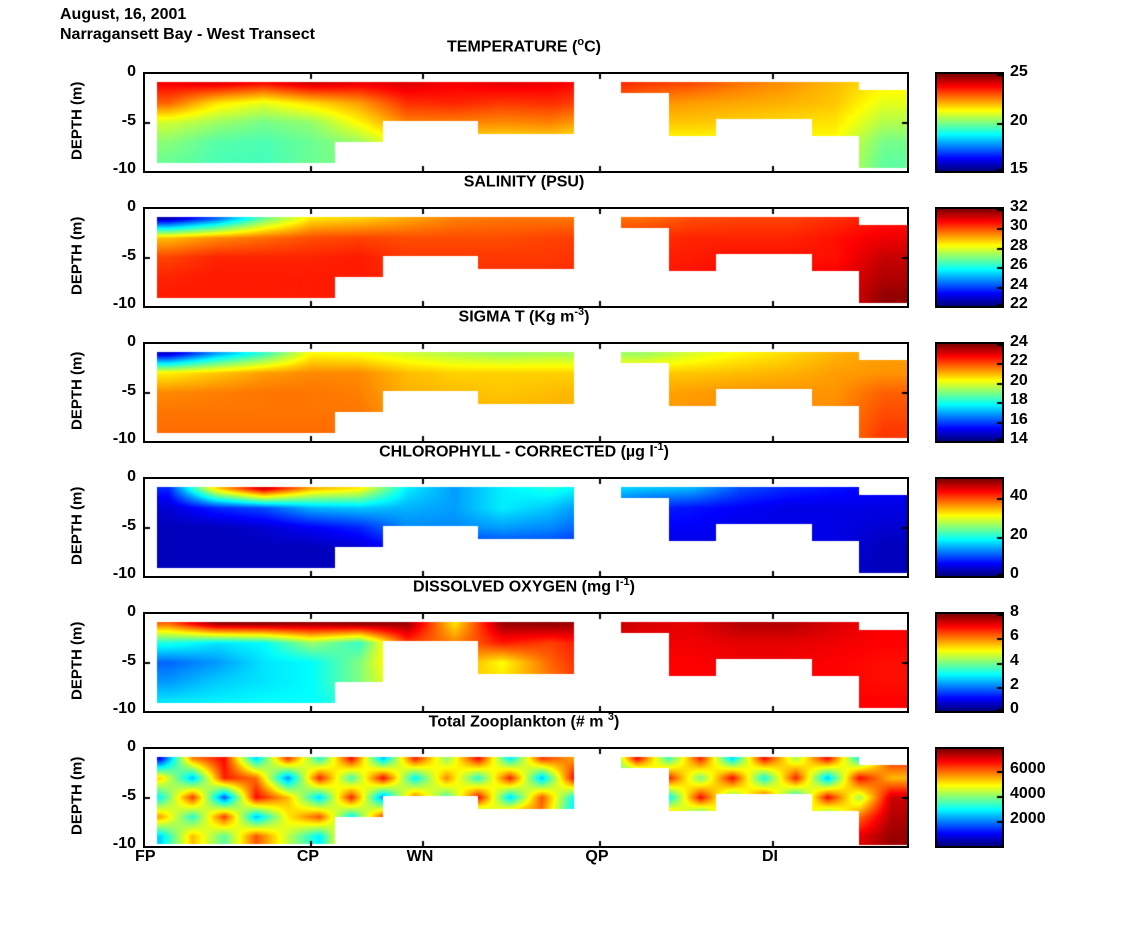 The height and width of the screenshot is (949, 1125). What do you see at coordinates (1014, 636) in the screenshot?
I see `colorbar-tick-label: 6` at bounding box center [1014, 636].